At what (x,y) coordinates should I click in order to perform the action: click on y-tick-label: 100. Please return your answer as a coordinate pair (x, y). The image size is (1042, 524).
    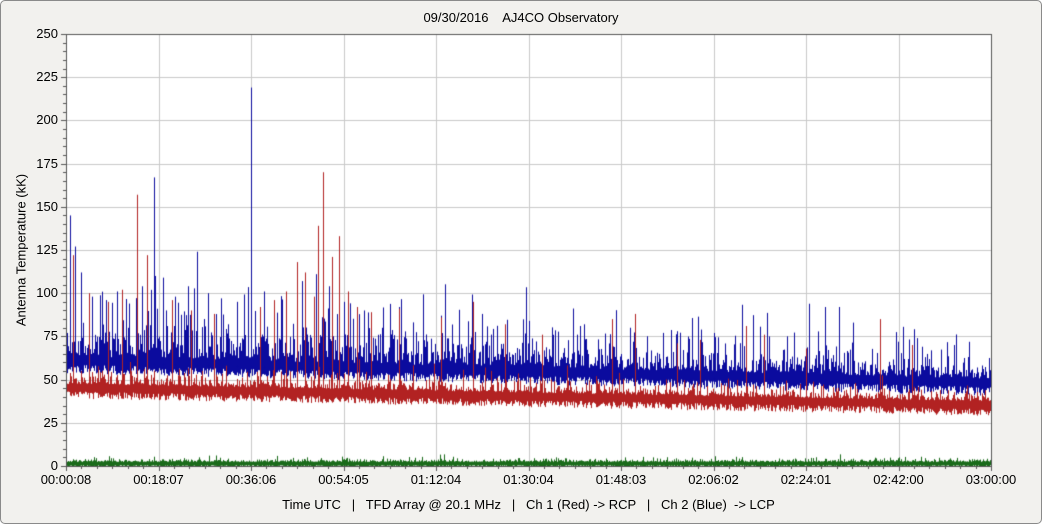
    Looking at the image, I should click on (47, 293).